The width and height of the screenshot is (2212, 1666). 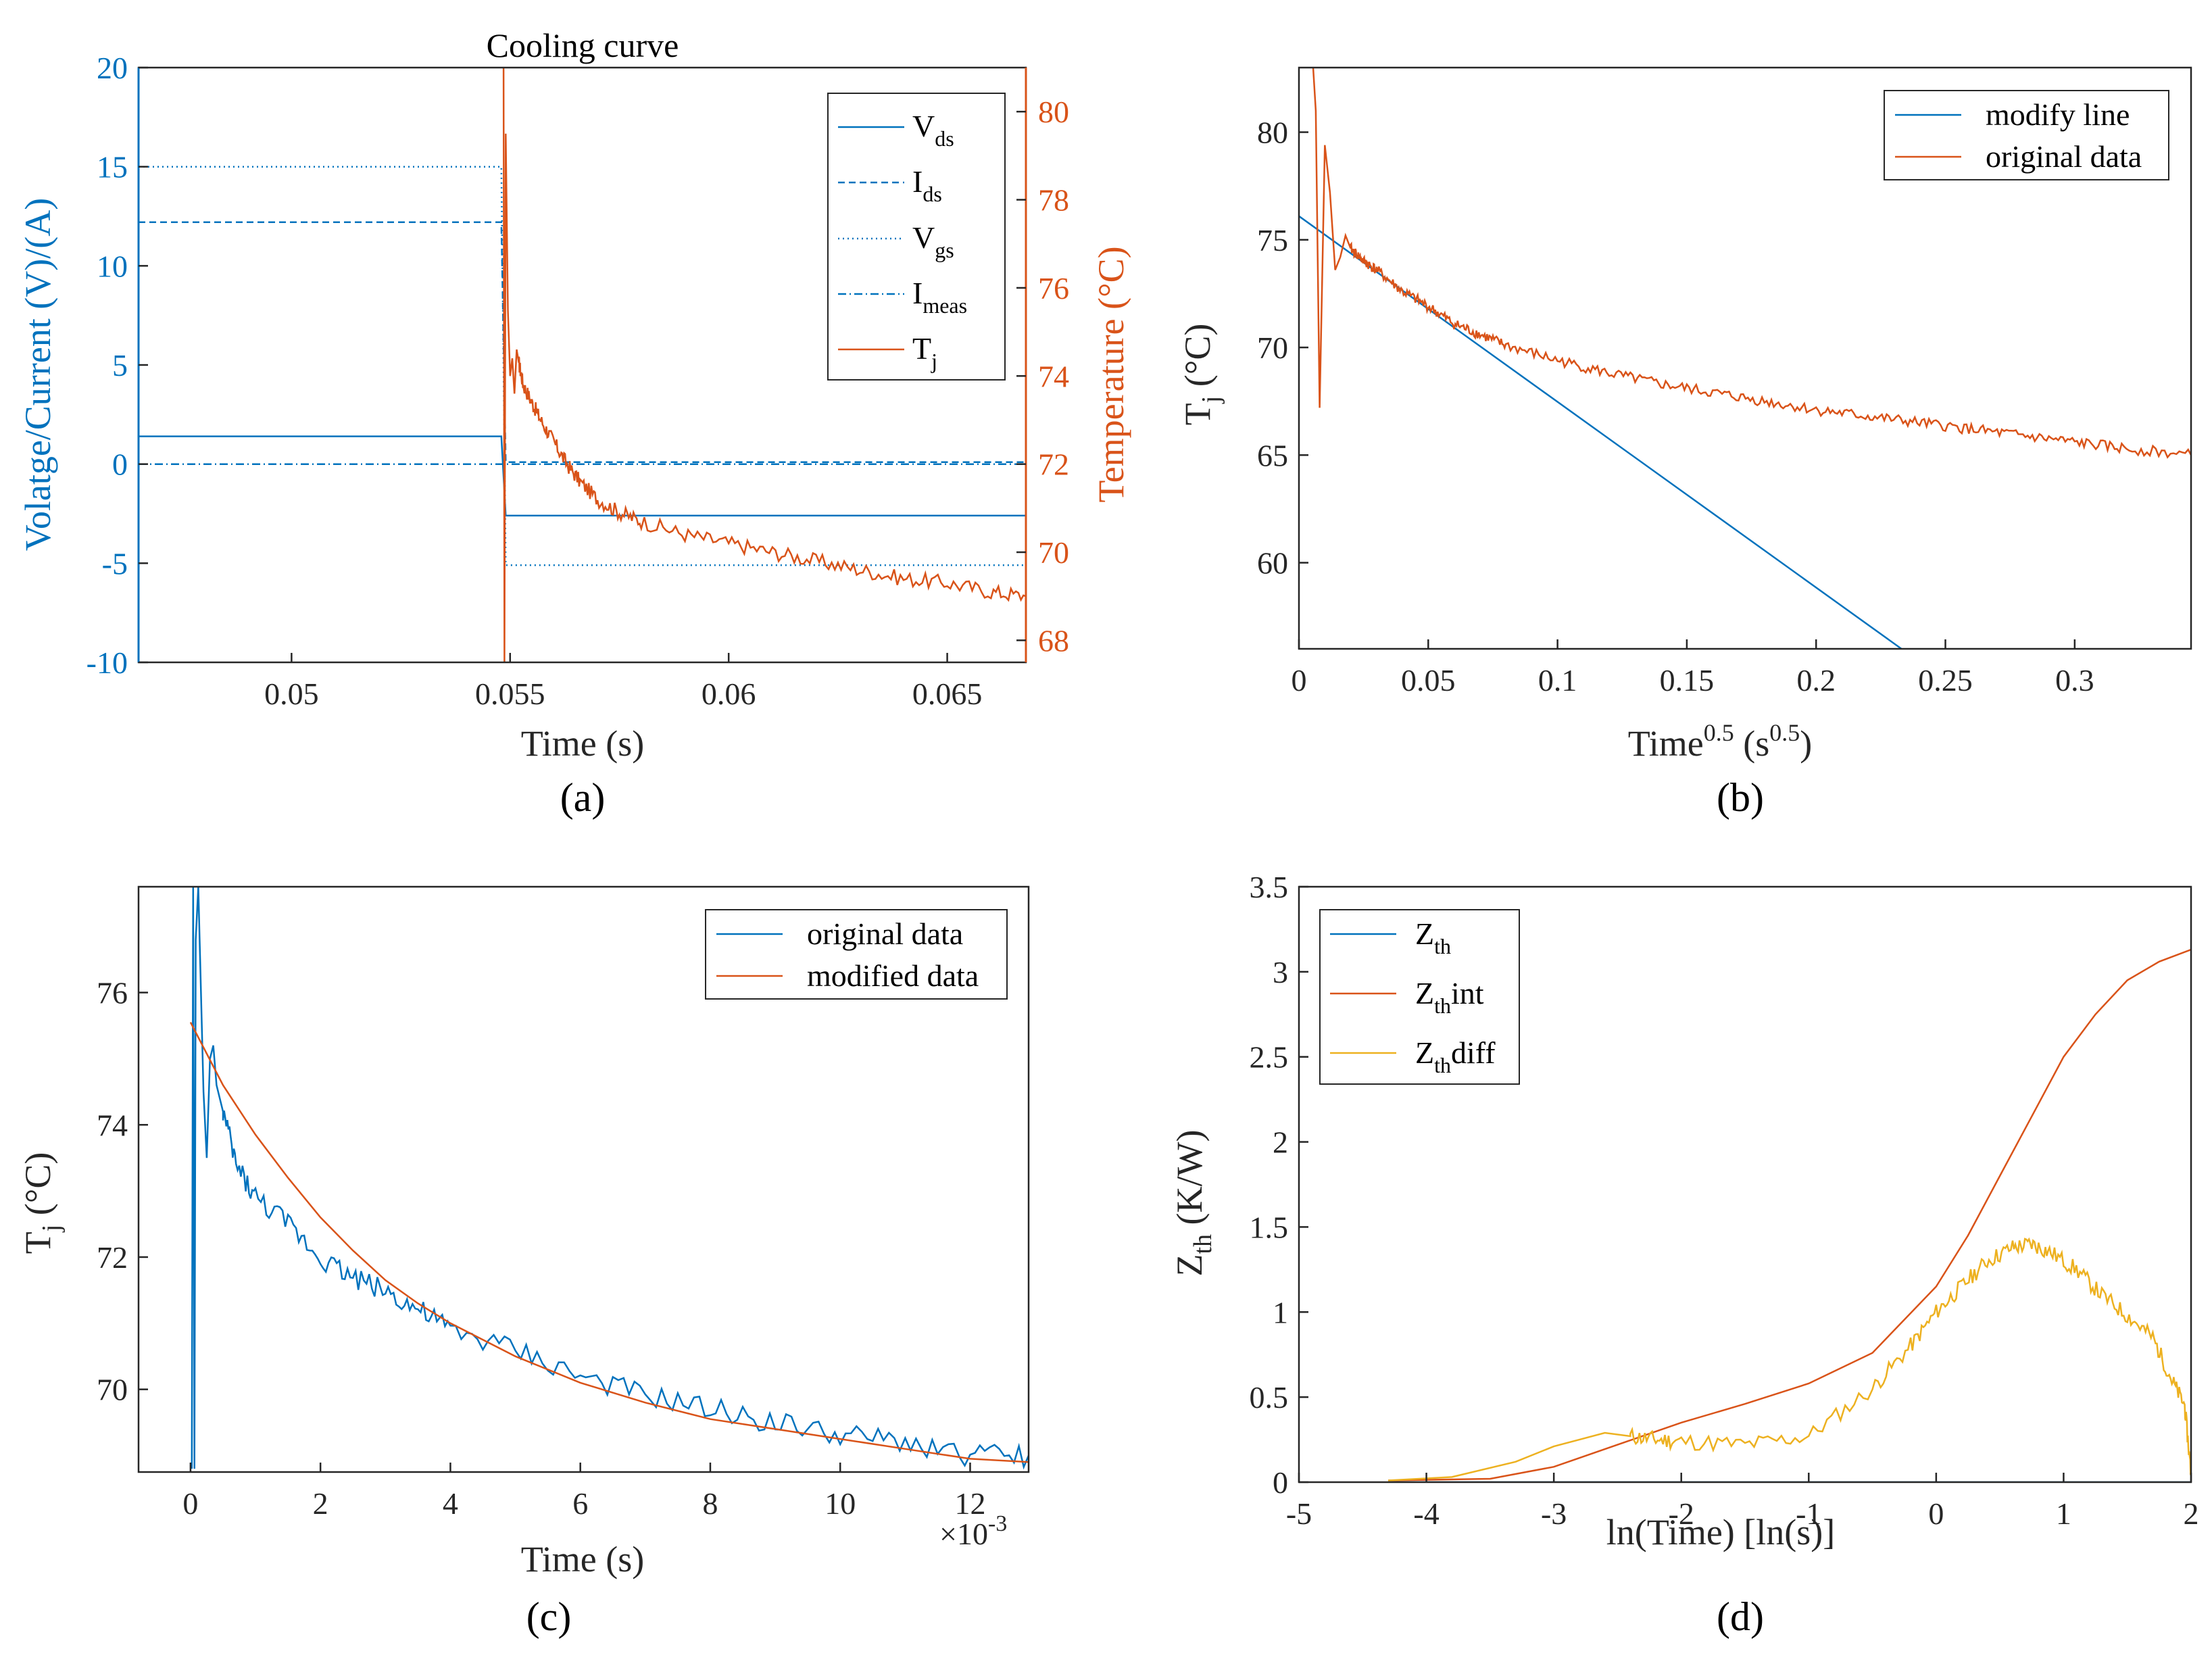 What do you see at coordinates (1211, 401) in the screenshot?
I see `chart-b-ylabel-sub: j` at bounding box center [1211, 401].